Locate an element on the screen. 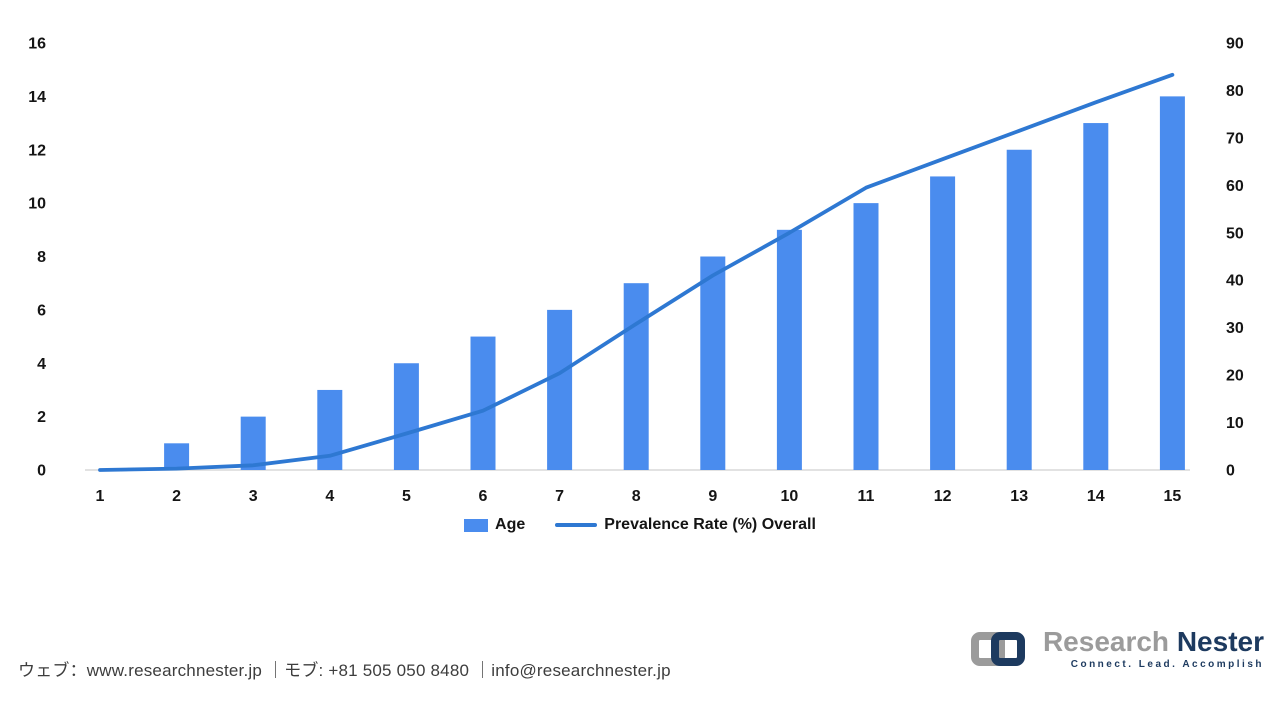  chart-legend: Age Prevalence Rate (%) Overall is located at coordinates (640, 525).